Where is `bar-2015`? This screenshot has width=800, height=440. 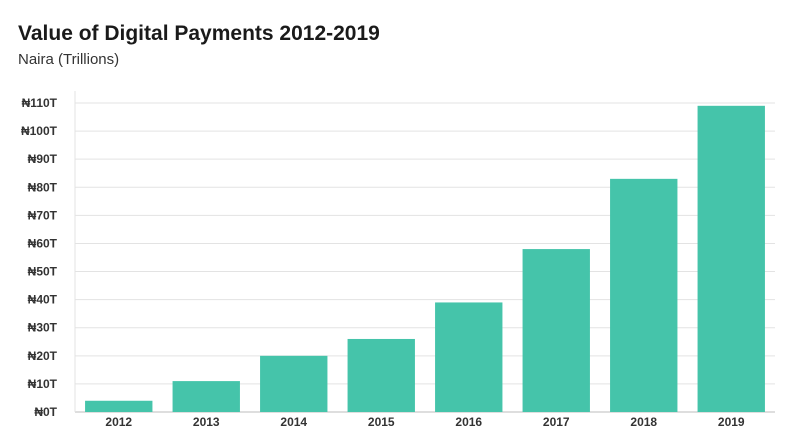
bar-2015 is located at coordinates (381, 375).